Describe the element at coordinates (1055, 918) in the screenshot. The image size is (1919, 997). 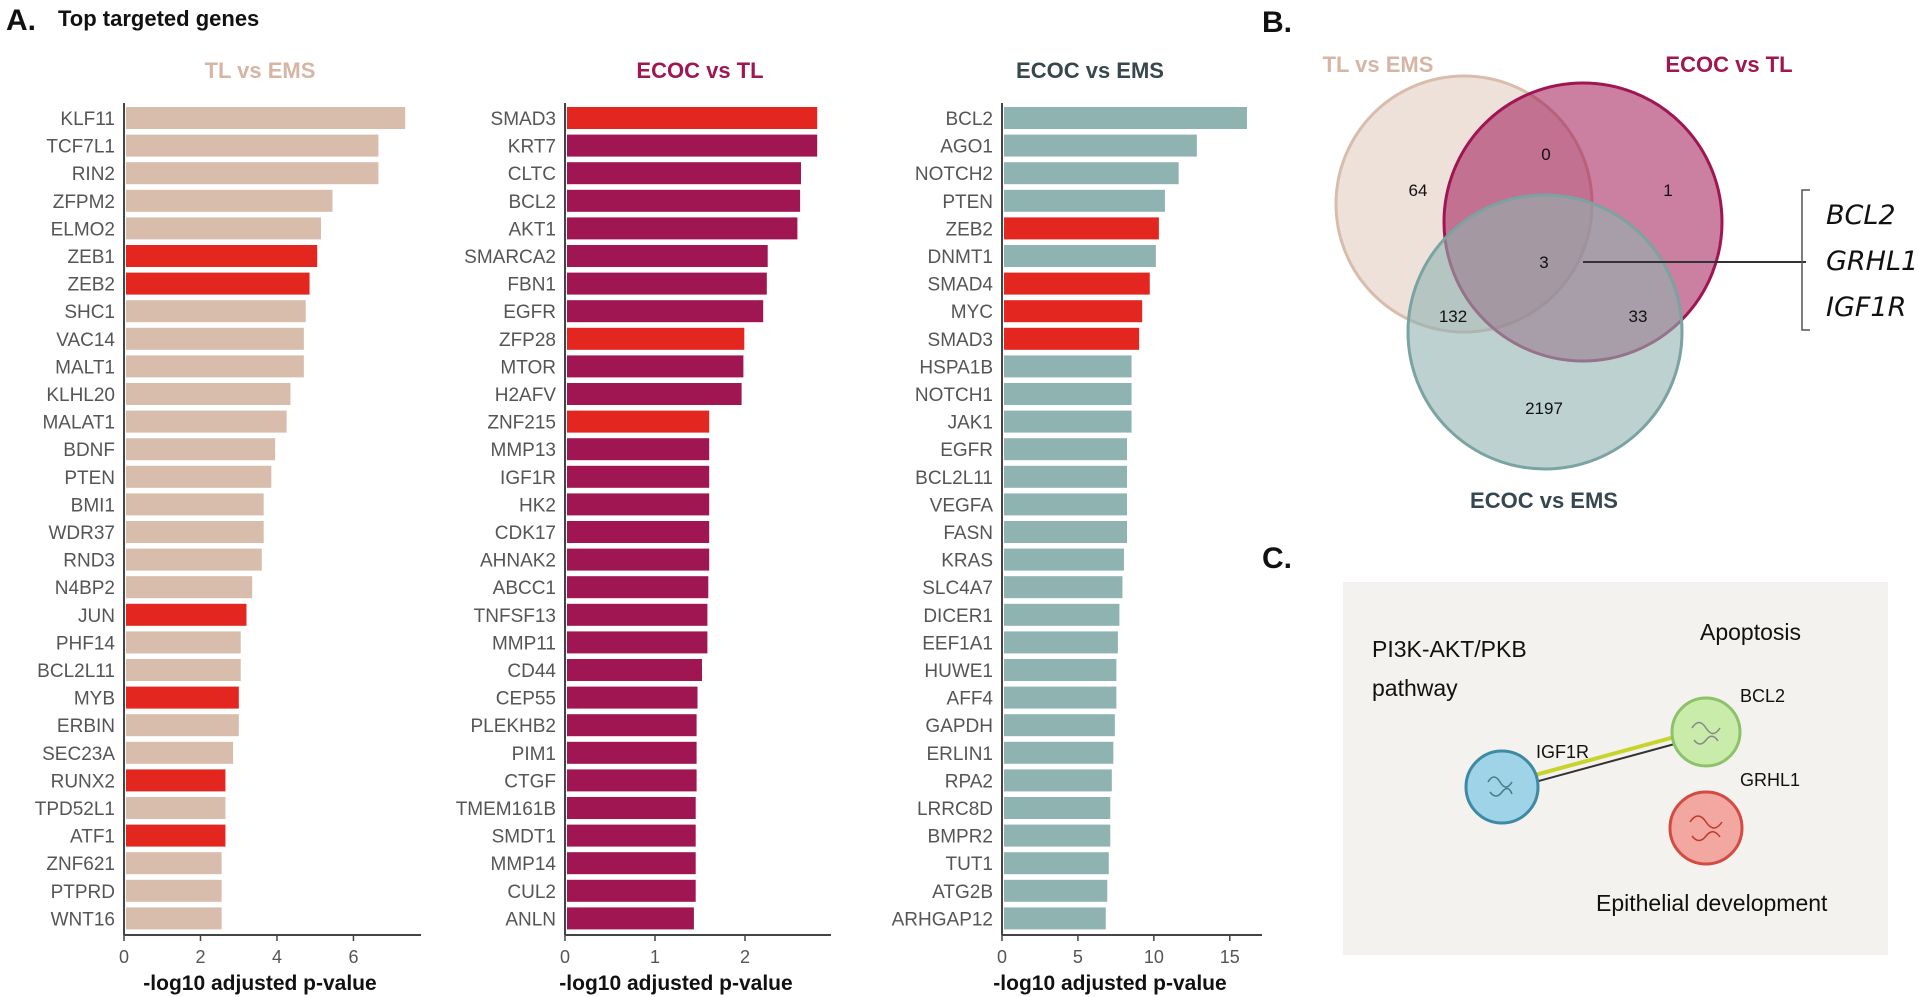
I see `bar-ecoc-vs-ems-arhgap12` at that location.